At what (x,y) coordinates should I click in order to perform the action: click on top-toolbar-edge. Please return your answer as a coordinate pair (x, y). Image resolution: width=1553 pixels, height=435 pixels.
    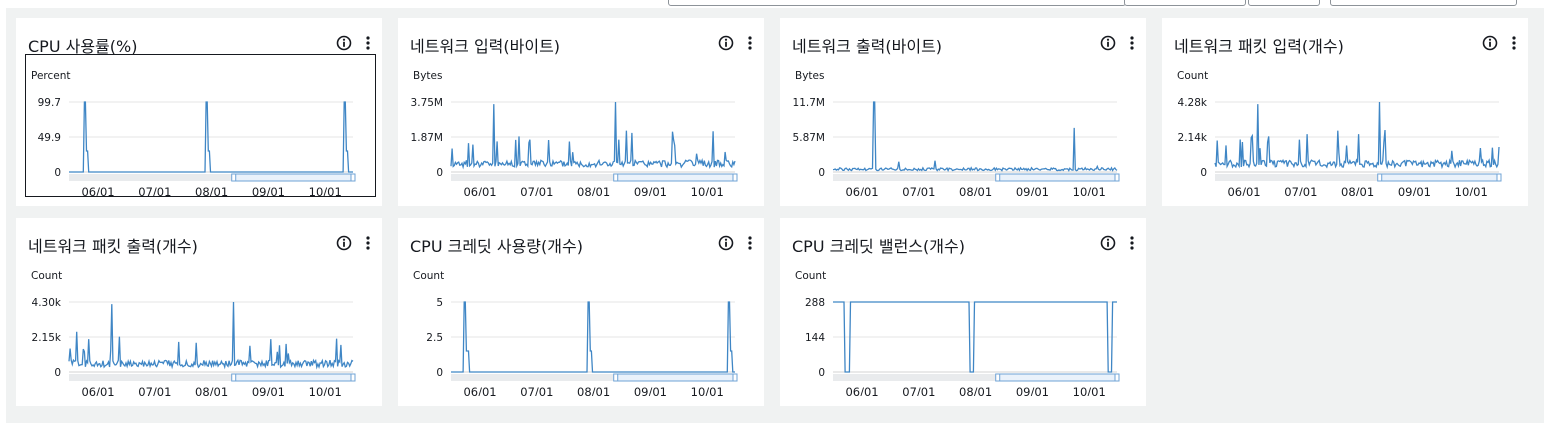
    Looking at the image, I should click on (776, 4).